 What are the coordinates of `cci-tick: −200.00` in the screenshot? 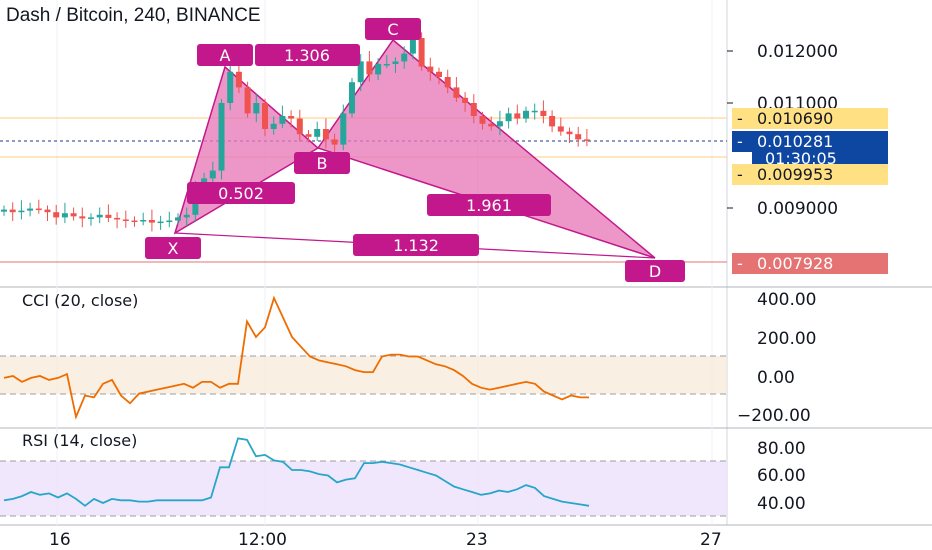 It's located at (774, 416).